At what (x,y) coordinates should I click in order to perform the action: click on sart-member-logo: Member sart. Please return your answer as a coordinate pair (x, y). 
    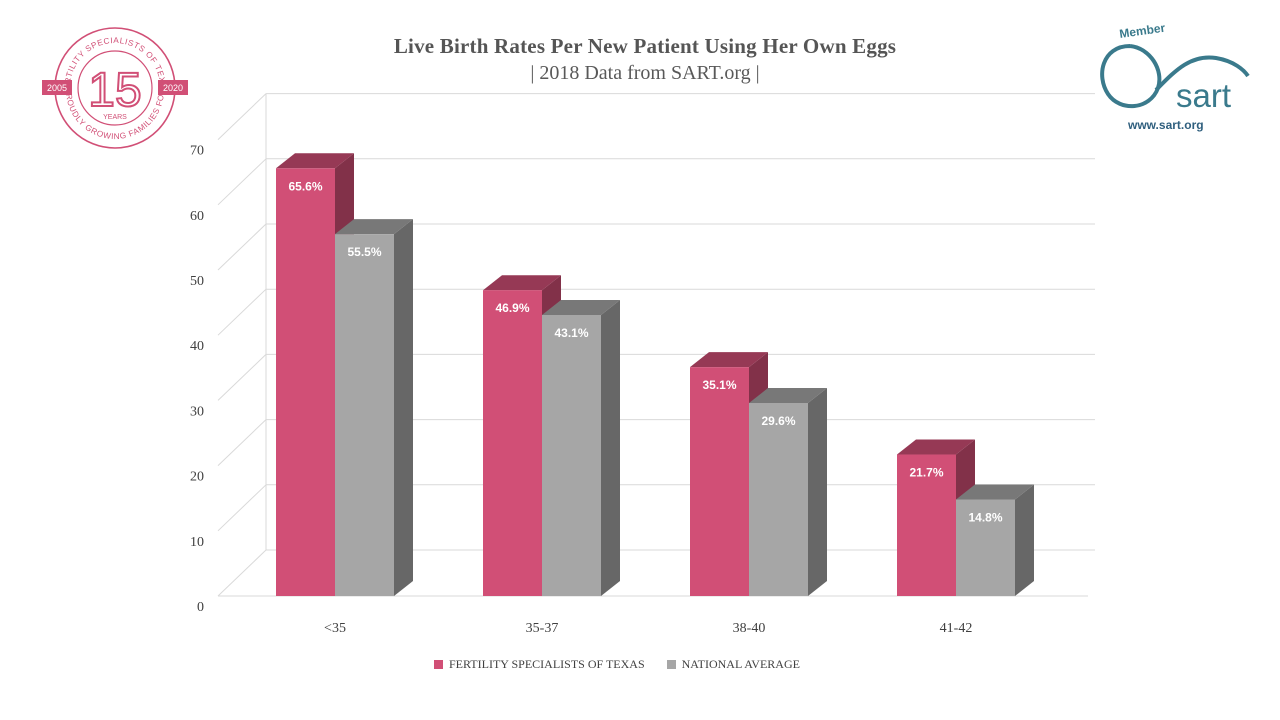
    Looking at the image, I should click on (1175, 69).